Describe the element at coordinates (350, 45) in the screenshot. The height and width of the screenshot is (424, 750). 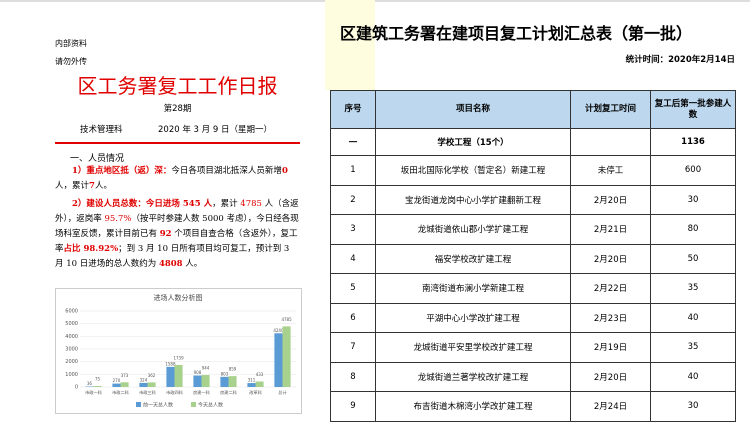
I see `strip` at that location.